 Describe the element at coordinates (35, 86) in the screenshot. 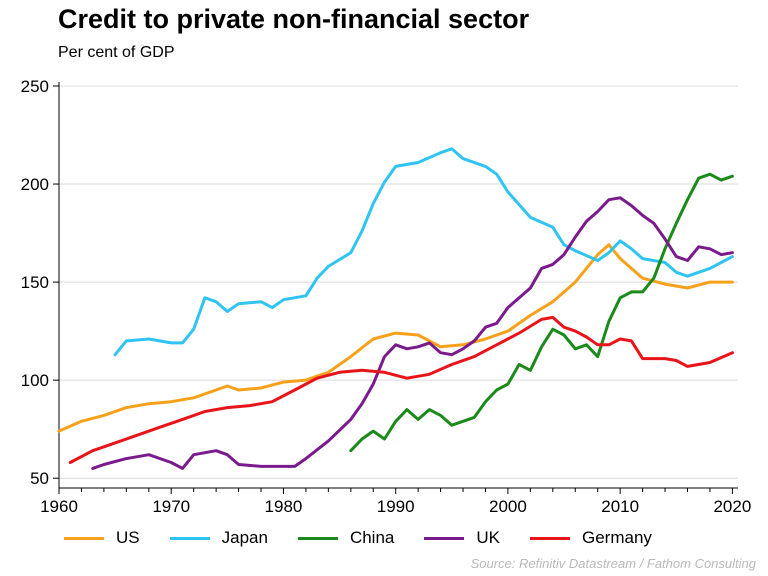

I see `y-tick-label-250: 250` at that location.